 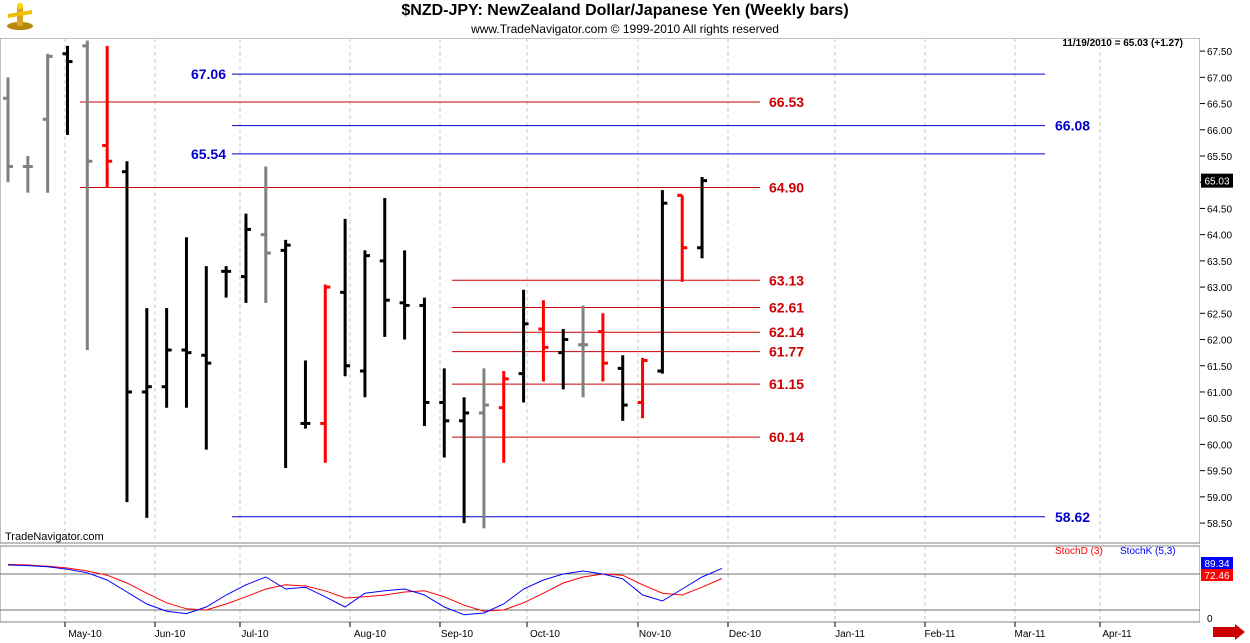 I want to click on level-label: 62.14, so click(x=786, y=332).